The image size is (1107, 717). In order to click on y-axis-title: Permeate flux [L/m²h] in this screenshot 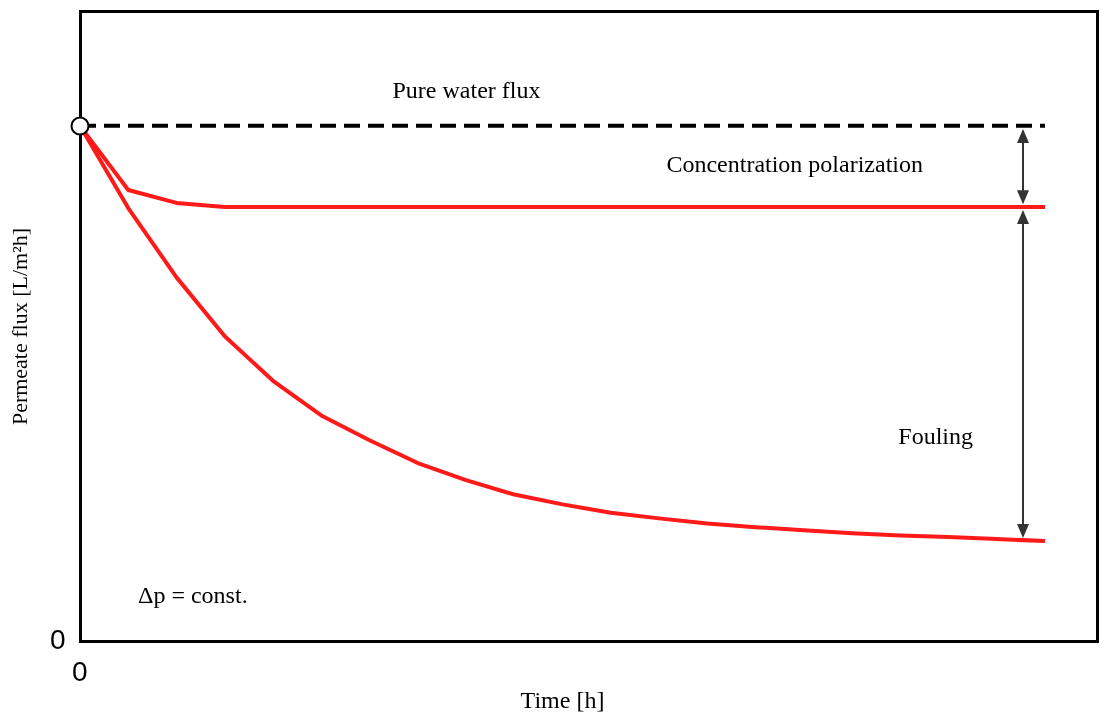, I will do `click(19, 326)`.